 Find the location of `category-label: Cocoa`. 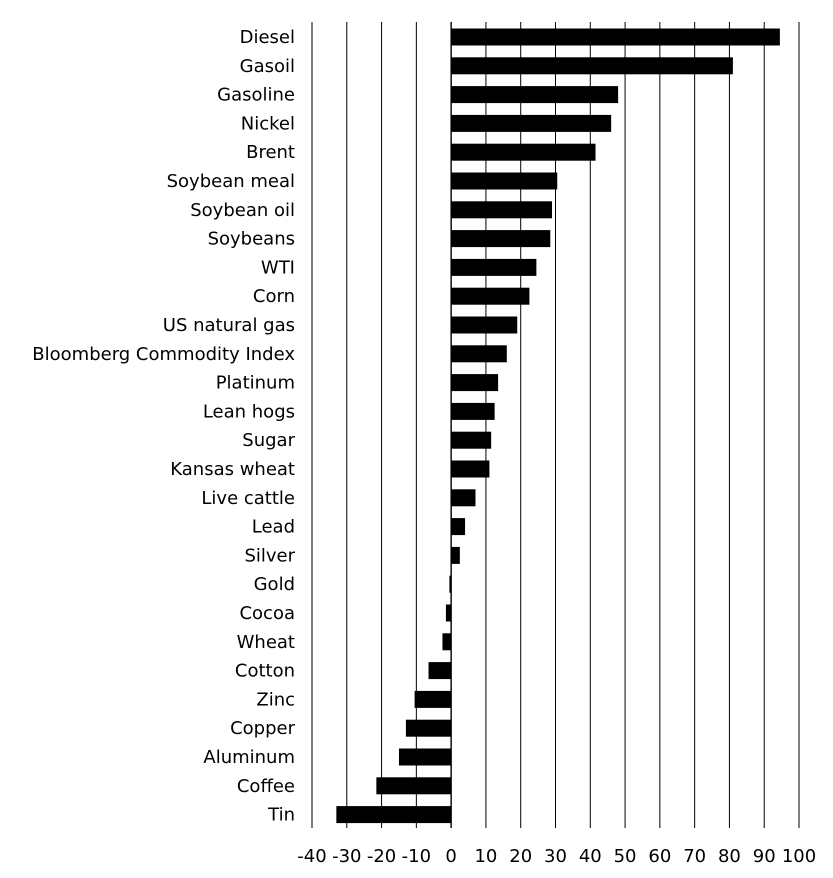

category-label: Cocoa is located at coordinates (267, 613).